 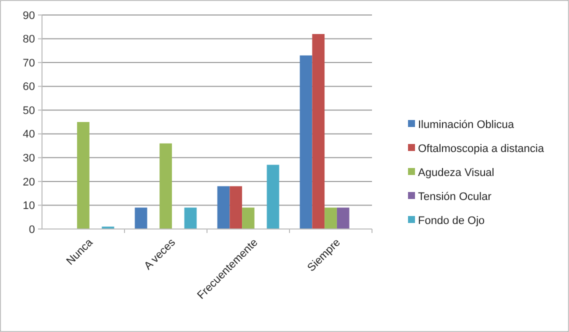 I want to click on legend-label: Iluminación Oblicua, so click(x=466, y=124).